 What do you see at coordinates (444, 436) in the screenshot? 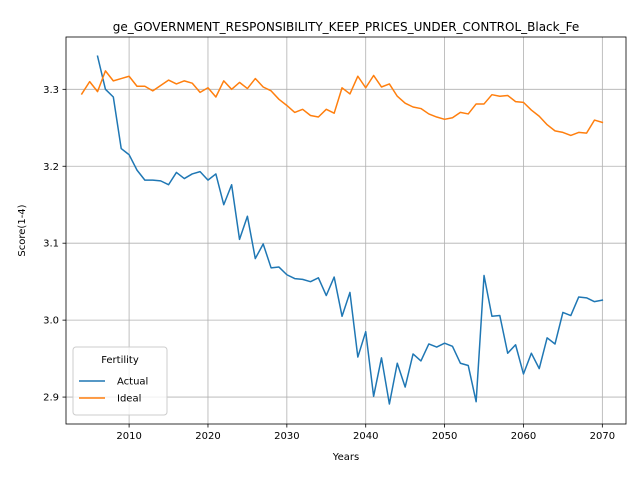
I see `x-tick-label: 2050` at bounding box center [444, 436].